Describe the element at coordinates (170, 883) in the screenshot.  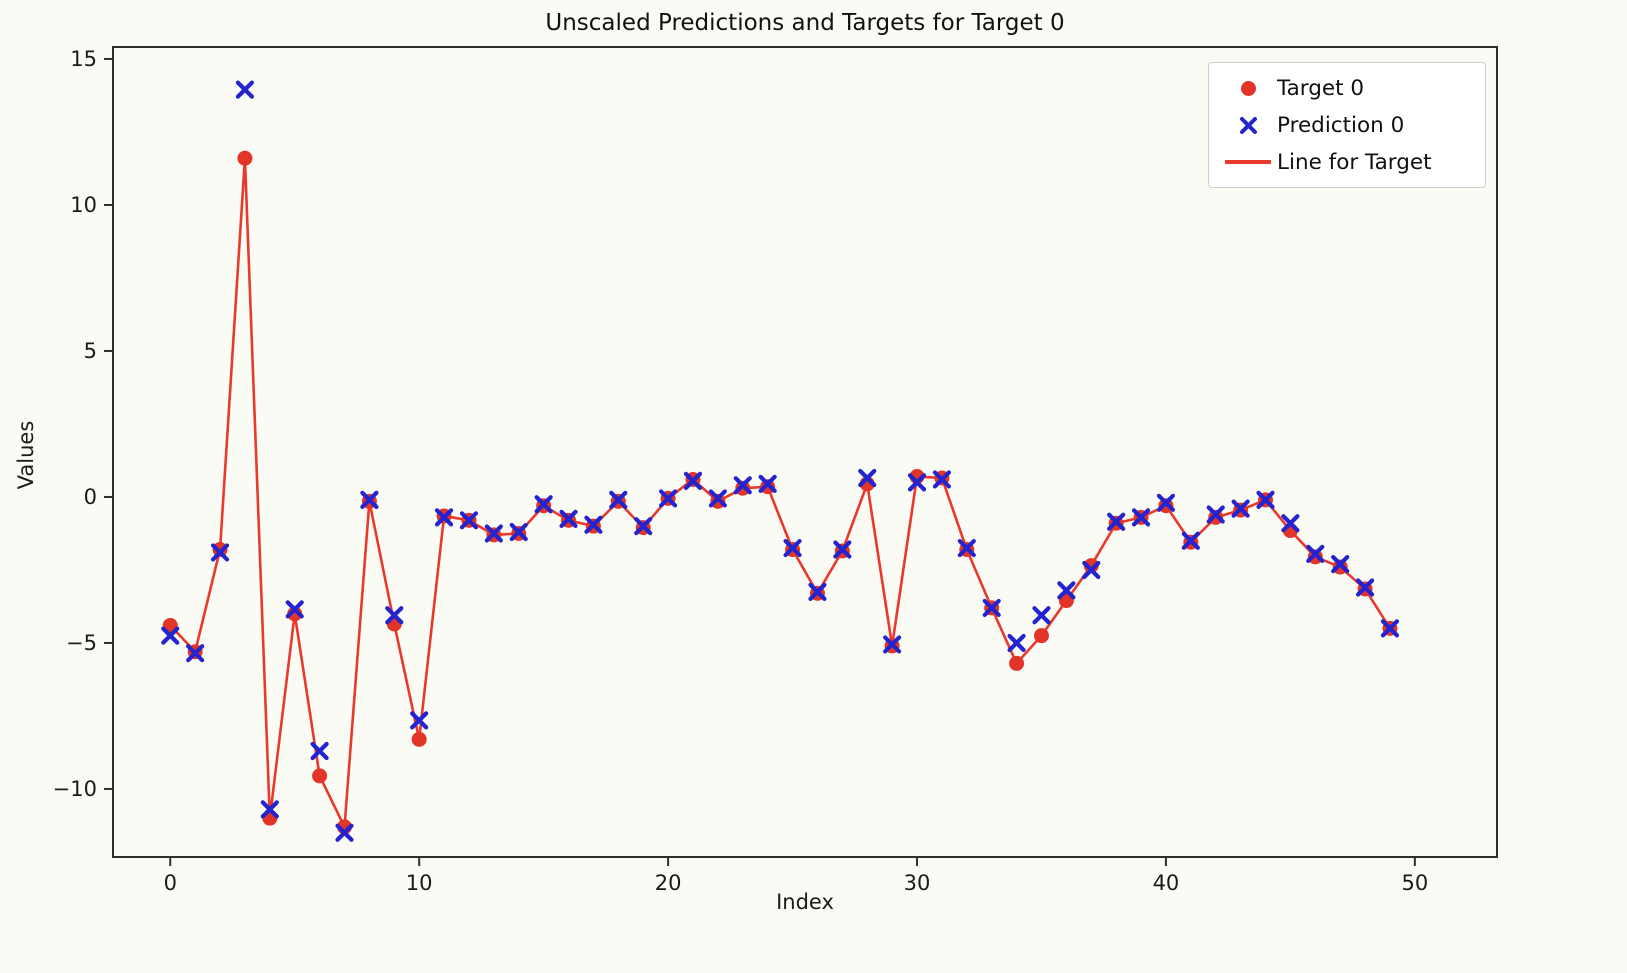
I see `x-tick-label: 0` at that location.